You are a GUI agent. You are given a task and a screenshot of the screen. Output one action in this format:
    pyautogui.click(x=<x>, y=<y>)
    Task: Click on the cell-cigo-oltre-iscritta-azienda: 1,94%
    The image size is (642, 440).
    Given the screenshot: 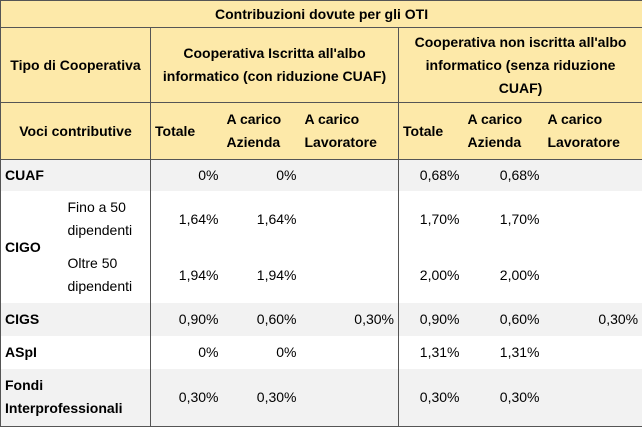 What is the action you would take?
    pyautogui.click(x=276, y=274)
    